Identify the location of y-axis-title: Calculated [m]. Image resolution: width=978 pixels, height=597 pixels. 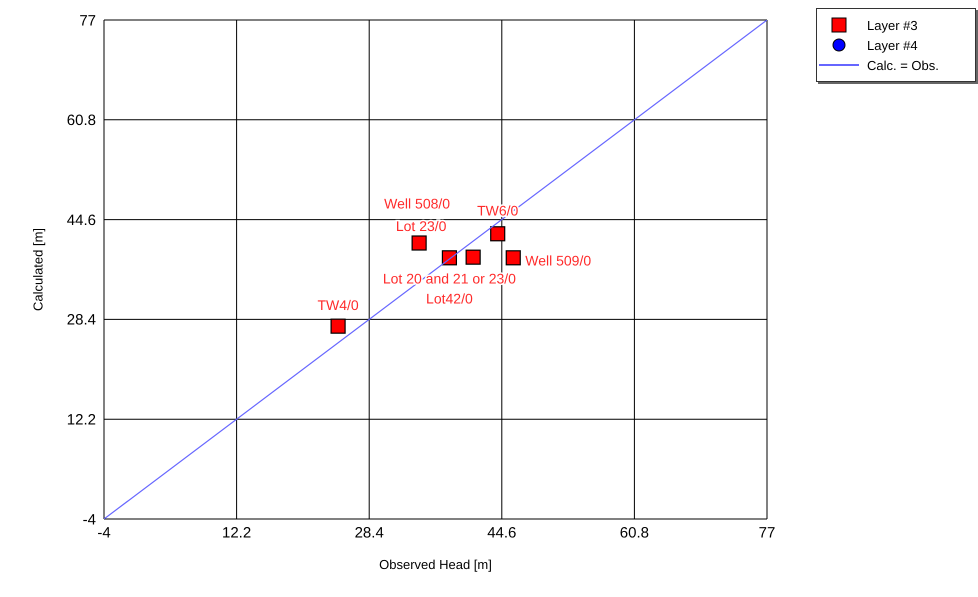
(38, 270).